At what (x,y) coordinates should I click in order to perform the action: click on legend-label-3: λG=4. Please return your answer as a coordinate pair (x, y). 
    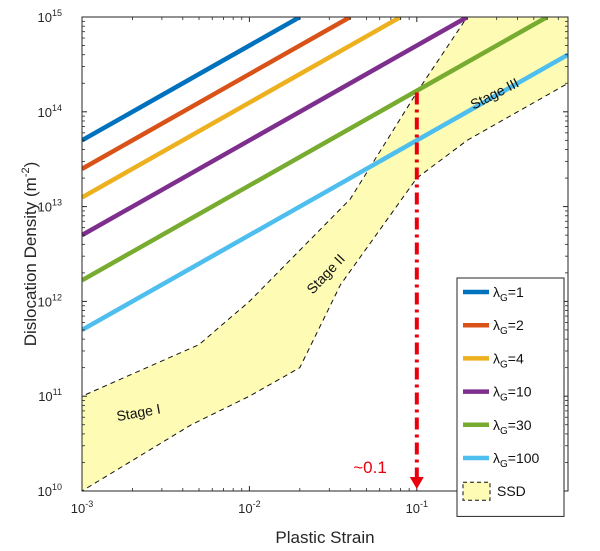
    Looking at the image, I should click on (508, 360).